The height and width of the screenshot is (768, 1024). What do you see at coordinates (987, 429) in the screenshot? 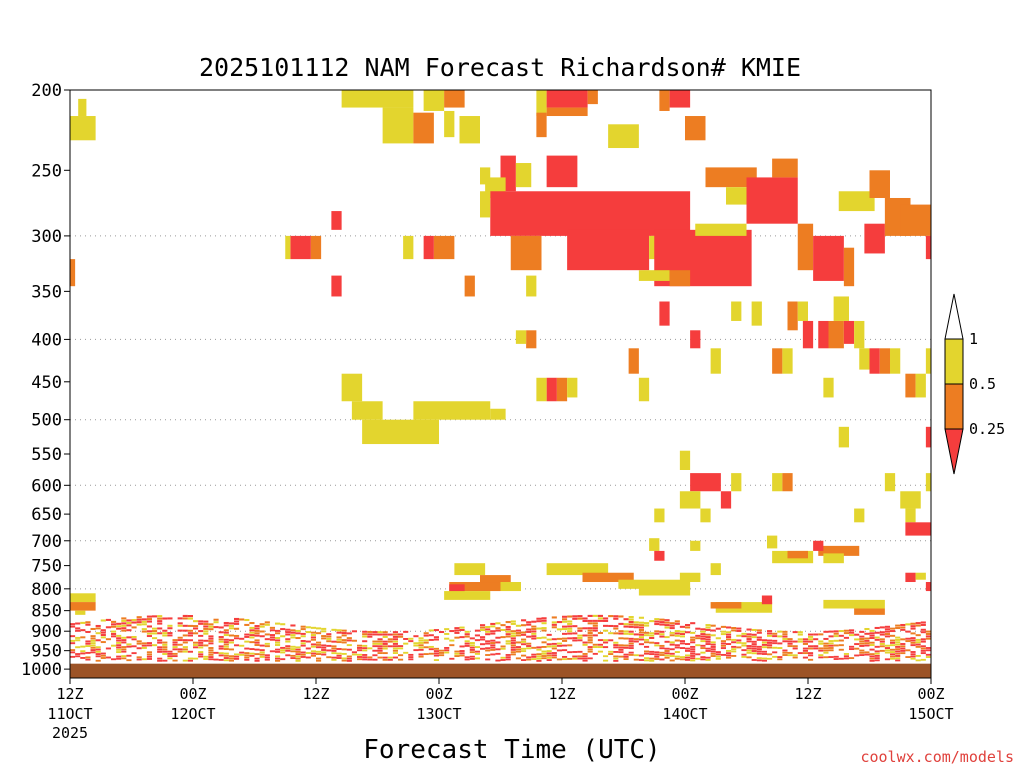
I see `colorbar-label-2: 0.25` at bounding box center [987, 429].